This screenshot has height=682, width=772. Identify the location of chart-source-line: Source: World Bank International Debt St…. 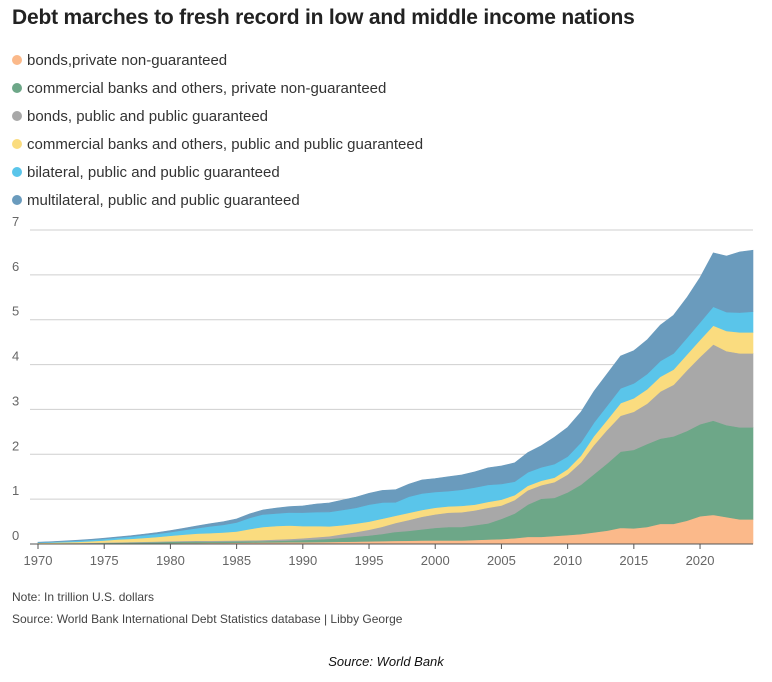
(207, 619).